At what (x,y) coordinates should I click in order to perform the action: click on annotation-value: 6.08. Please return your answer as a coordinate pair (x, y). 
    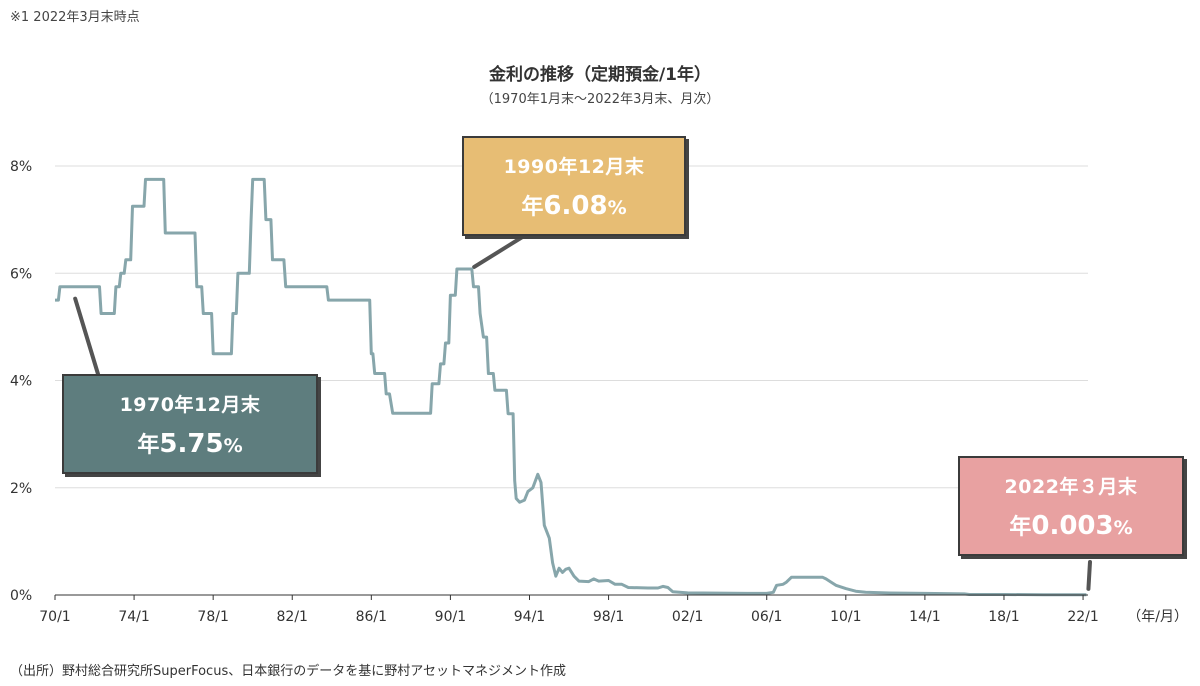
    Looking at the image, I should click on (575, 205).